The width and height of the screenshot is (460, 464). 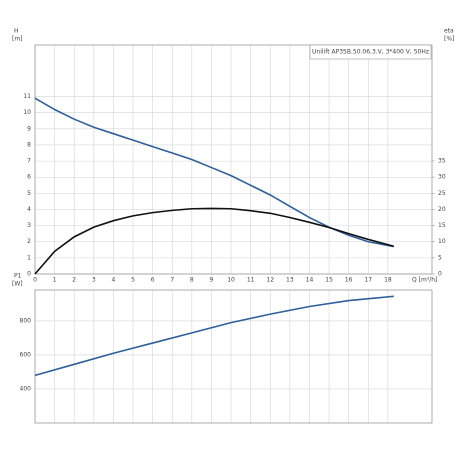 What do you see at coordinates (55, 280) in the screenshot?
I see `x-tick-label: 1` at bounding box center [55, 280].